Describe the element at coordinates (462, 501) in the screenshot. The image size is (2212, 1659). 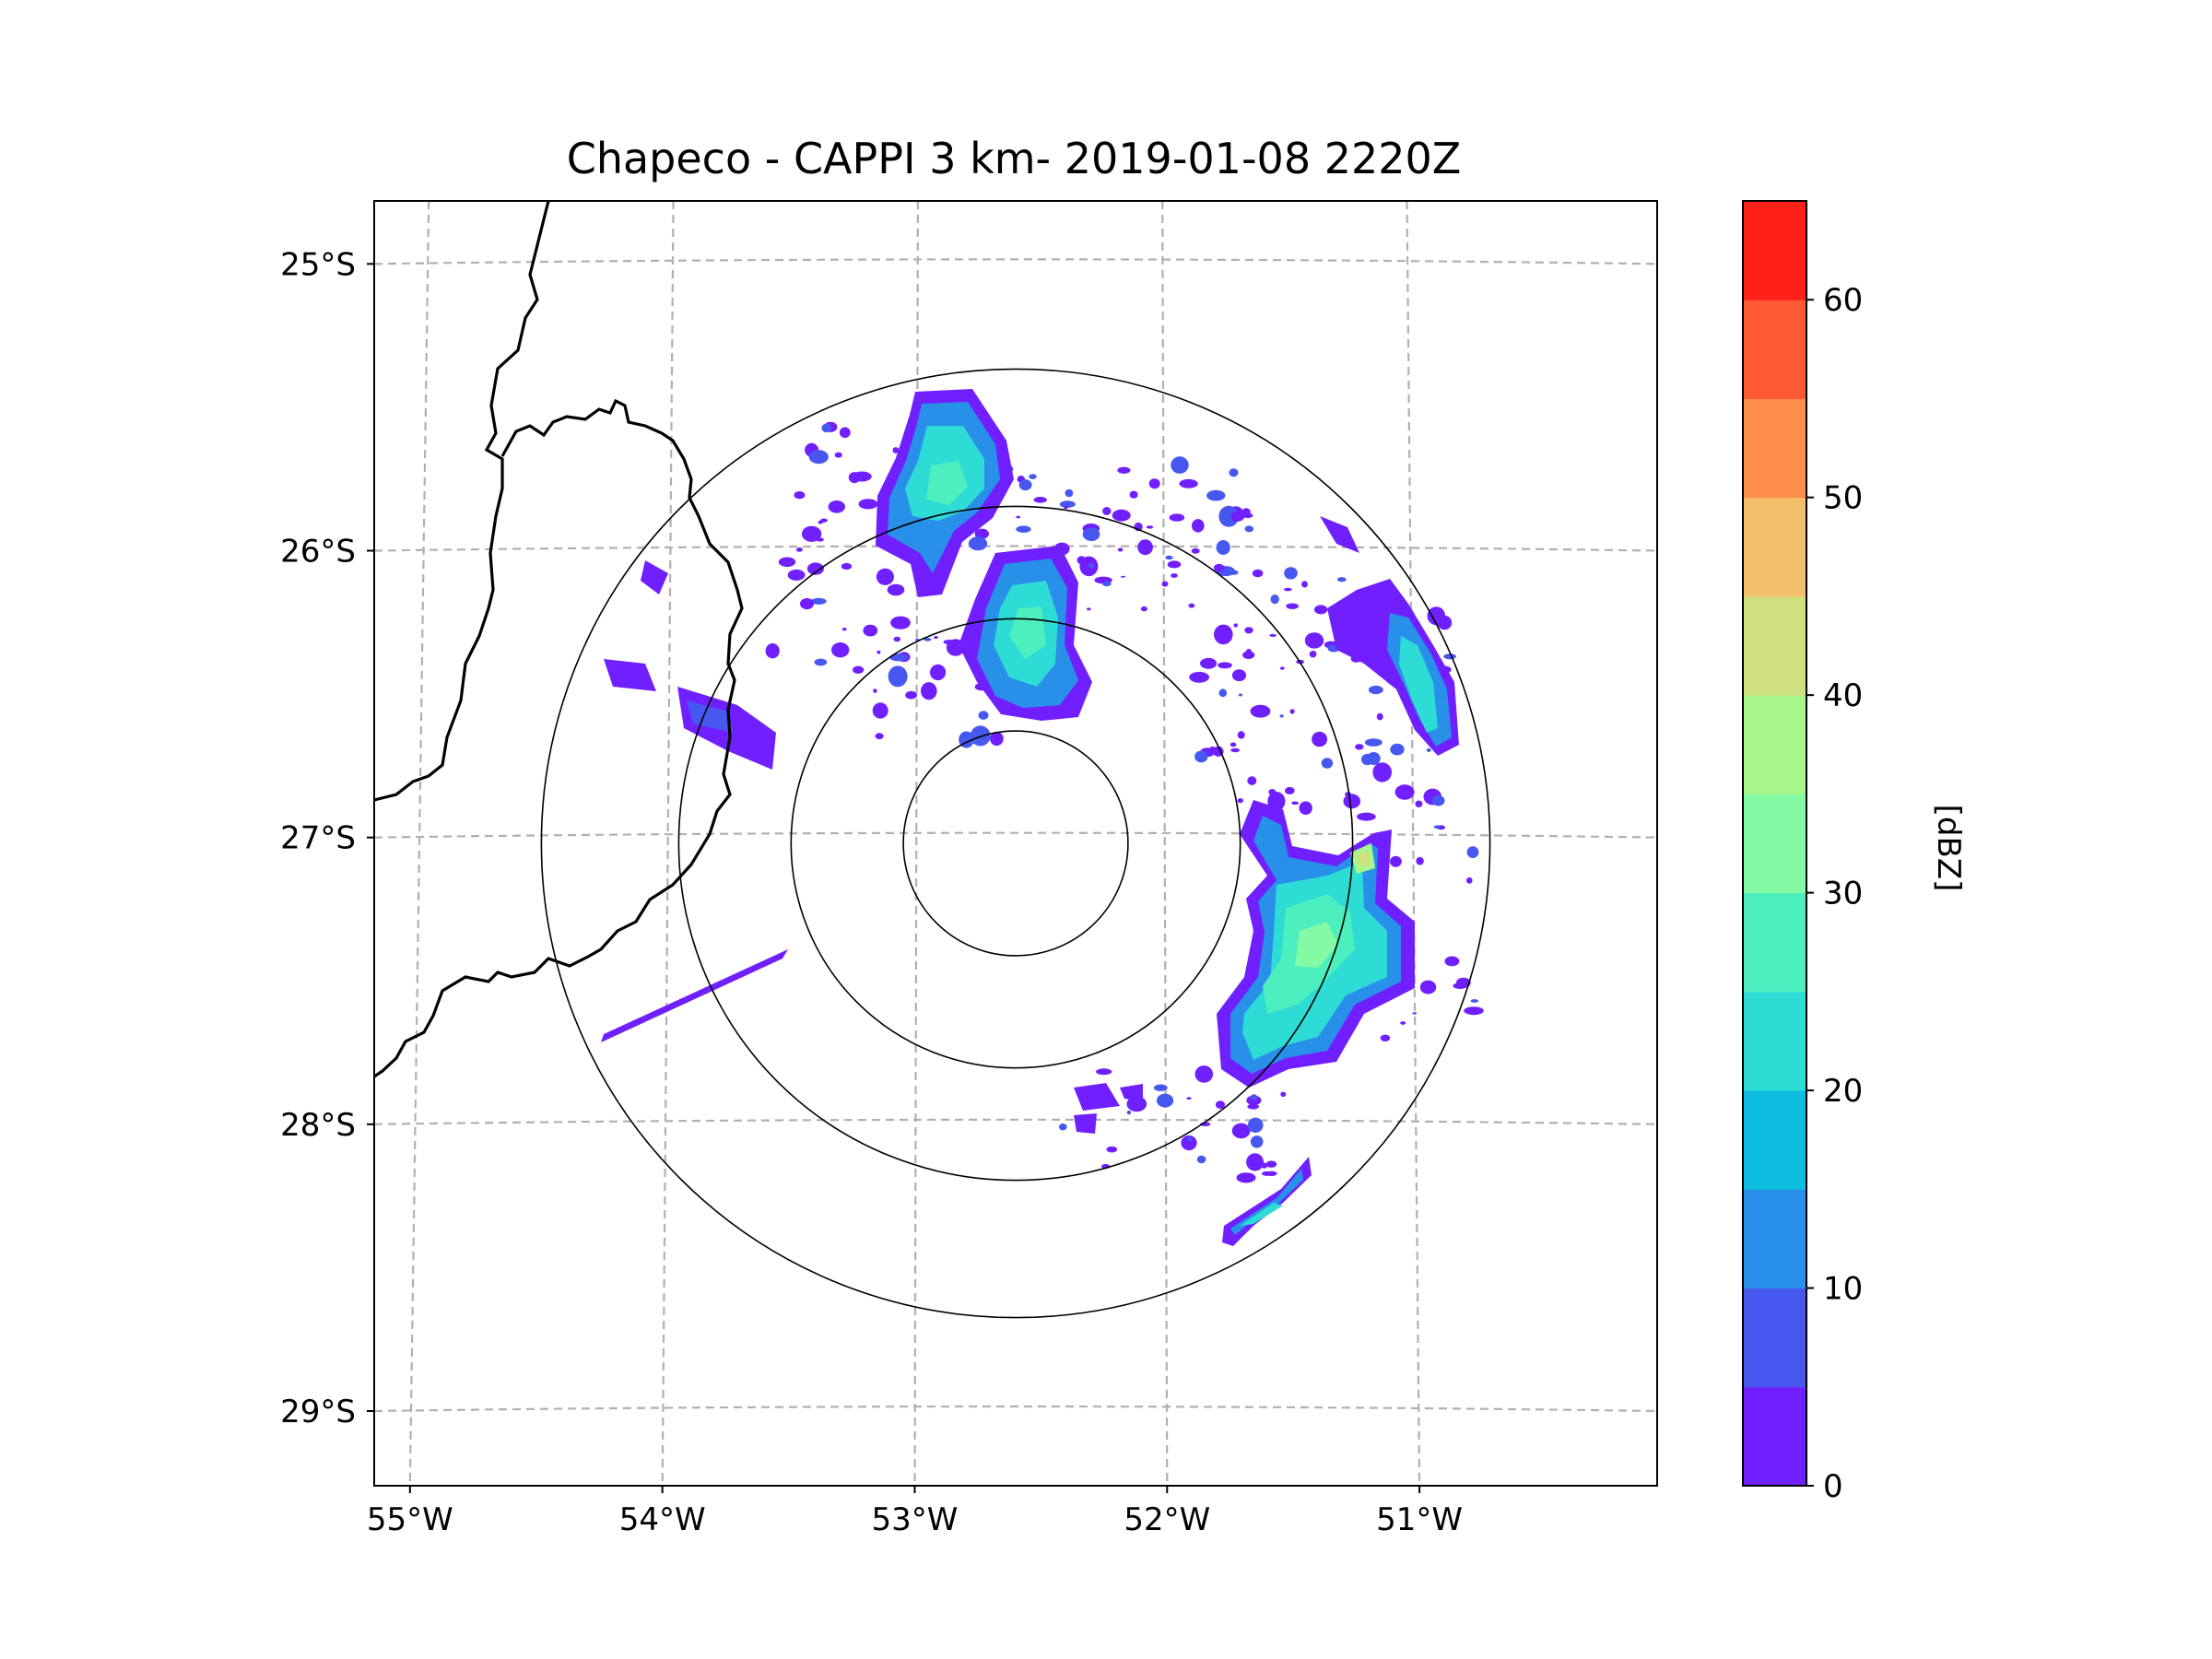
I see `border-argentina-parana` at that location.